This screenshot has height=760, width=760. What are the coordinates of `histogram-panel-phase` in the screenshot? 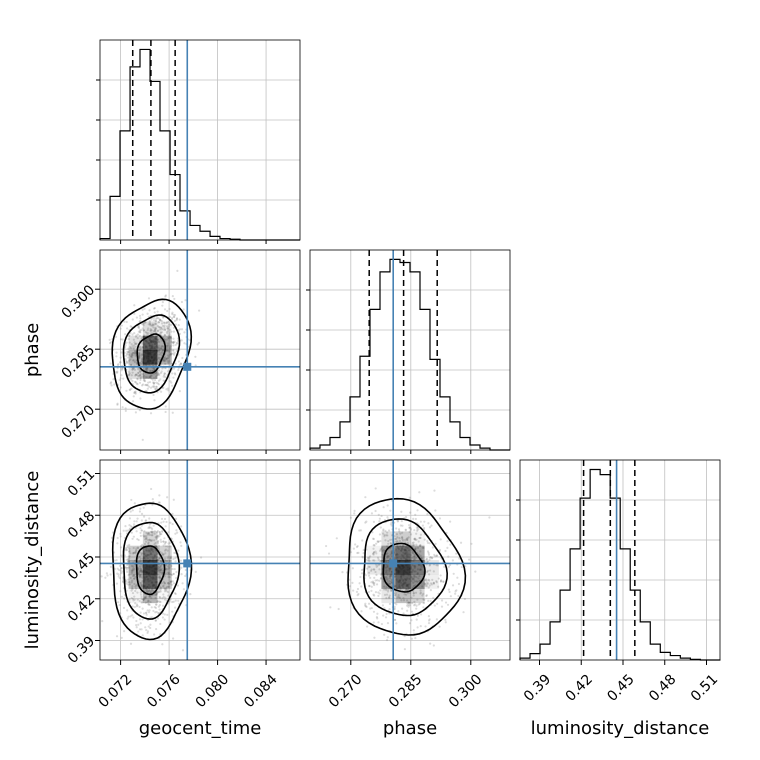 It's located at (408, 350).